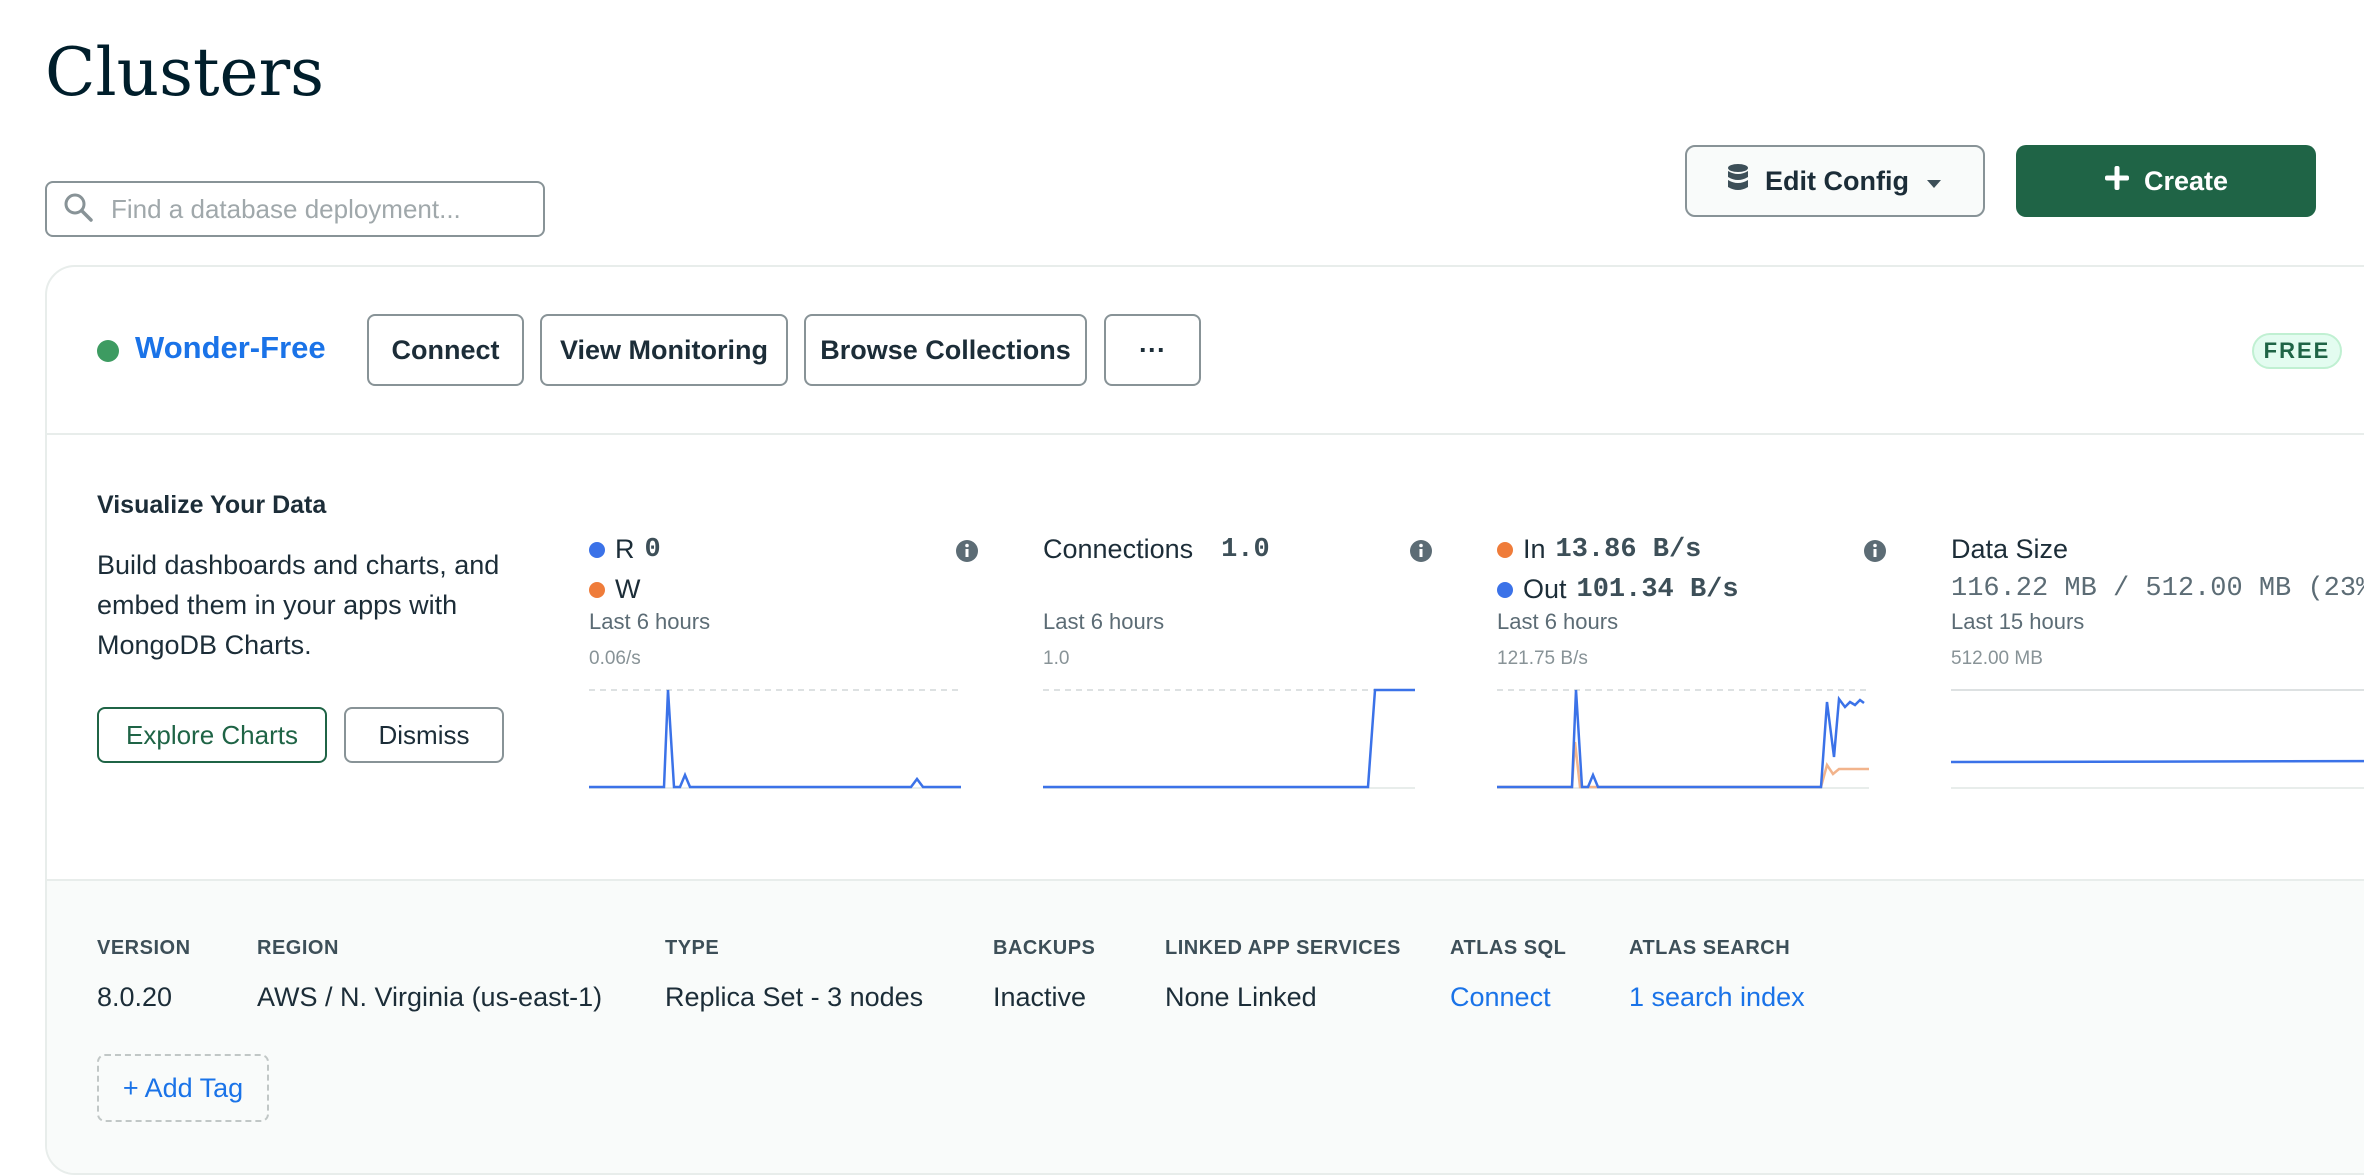 This screenshot has width=2364, height=1175. Describe the element at coordinates (1040, 997) in the screenshot. I see `backups-value: Inactive` at that location.